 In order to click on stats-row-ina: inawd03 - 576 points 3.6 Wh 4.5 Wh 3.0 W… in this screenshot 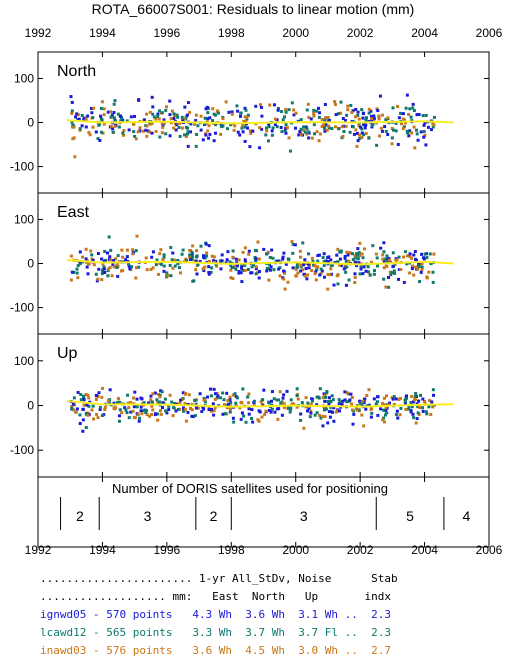, I will do `click(215, 650)`.